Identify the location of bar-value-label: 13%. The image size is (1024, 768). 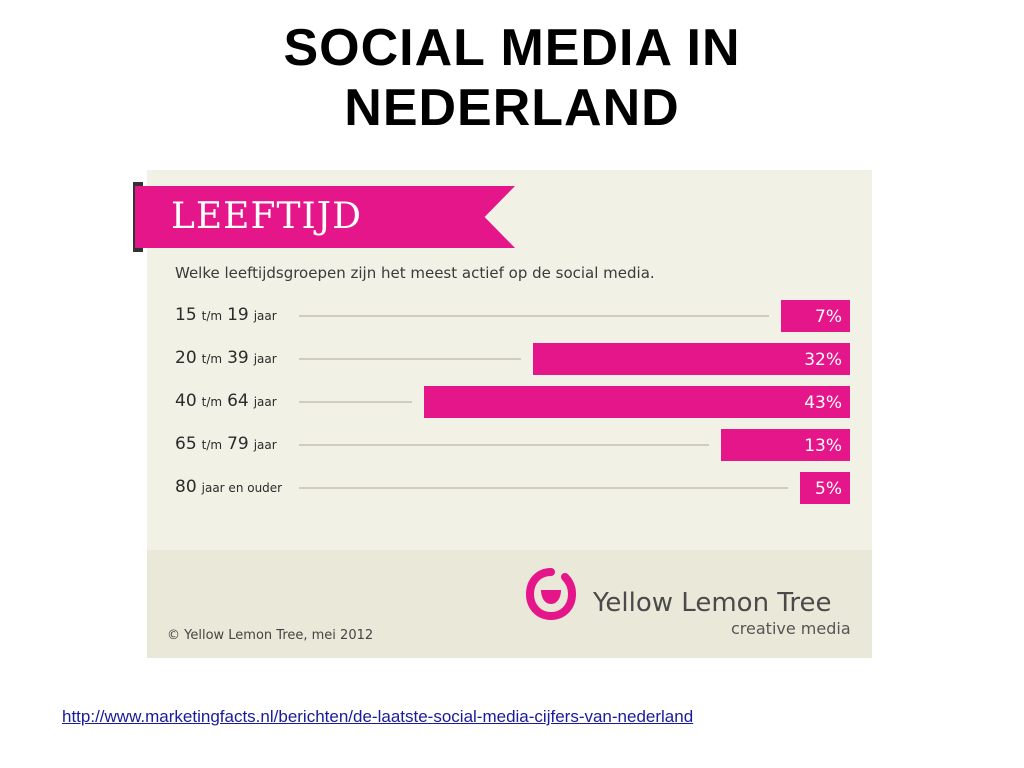
(823, 446).